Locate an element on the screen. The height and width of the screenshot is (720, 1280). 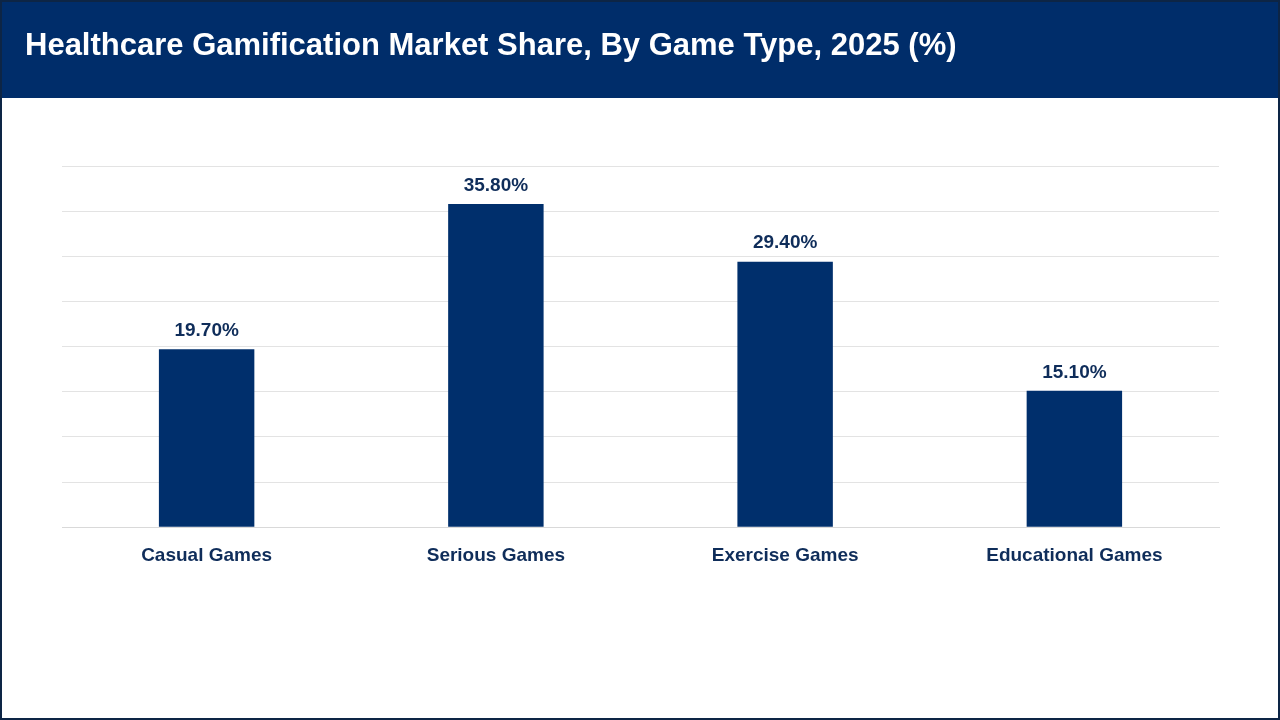
data-label: 15.10% is located at coordinates (1074, 371).